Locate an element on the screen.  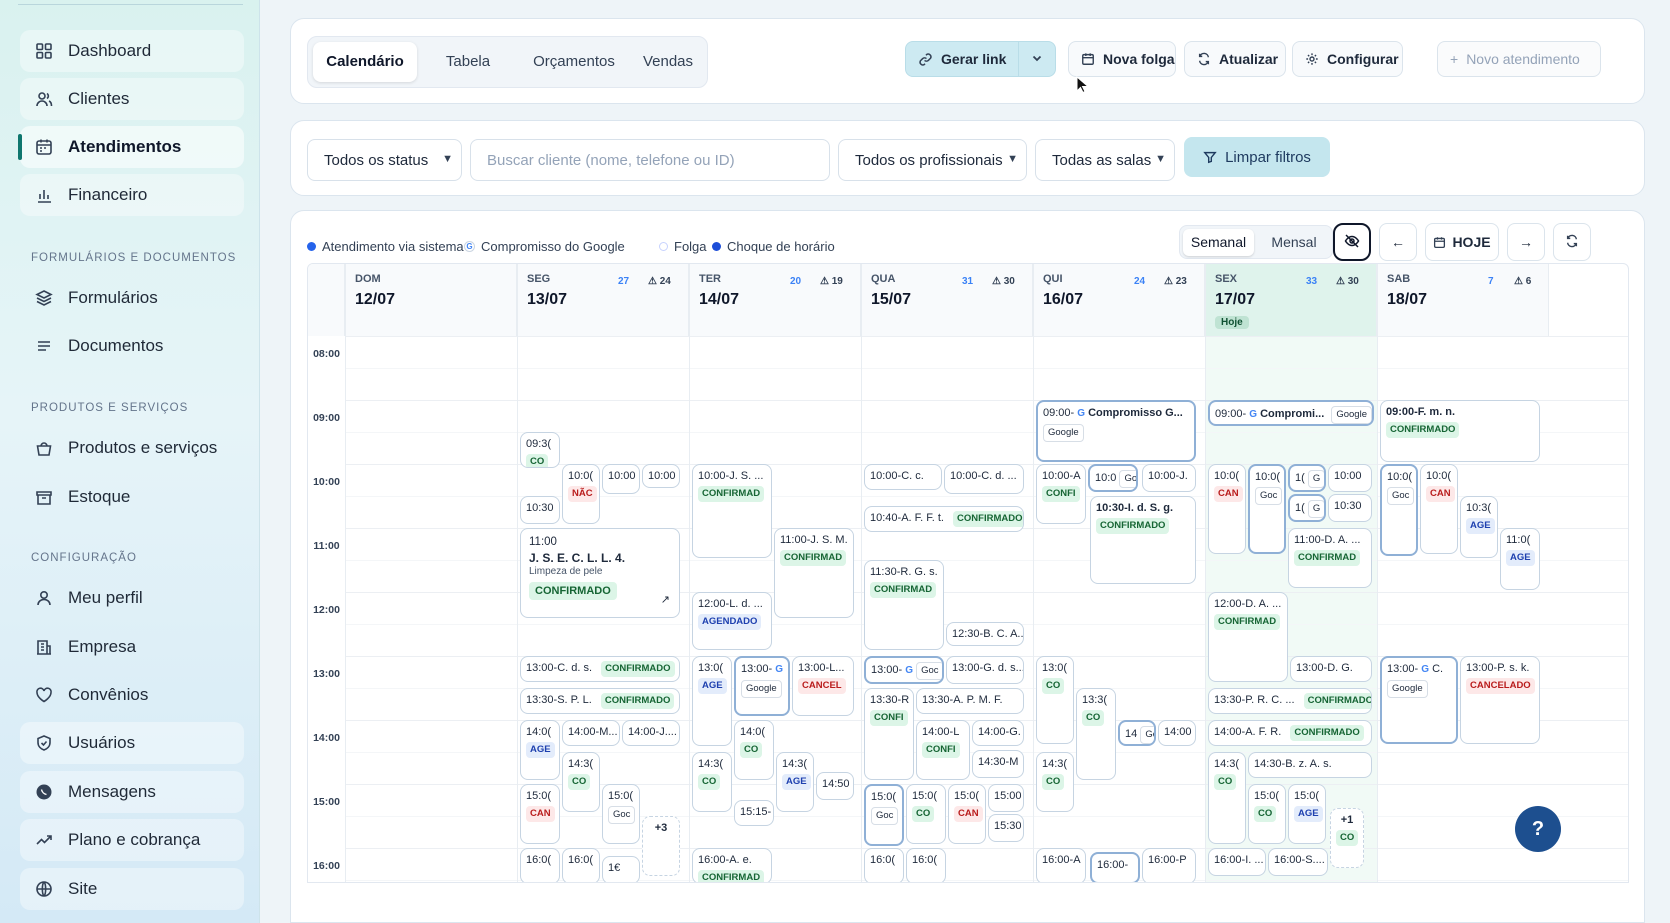
appointment-card: 14:3(AGE is located at coordinates (795, 782).